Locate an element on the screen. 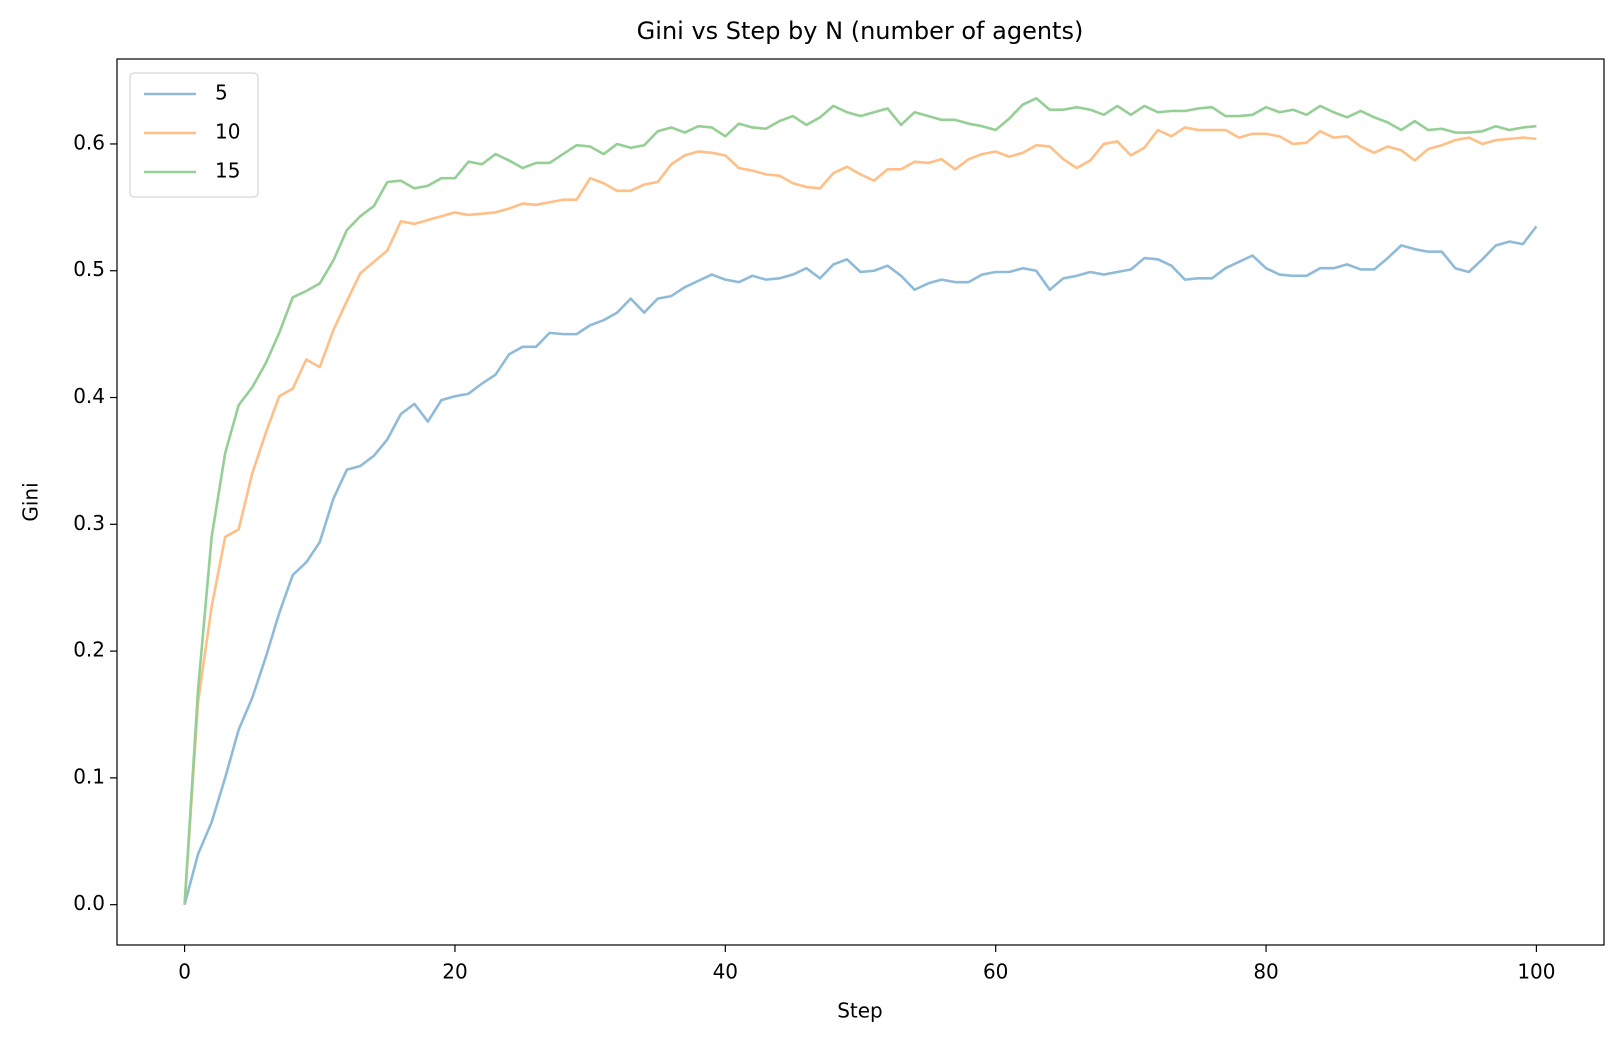 Image resolution: width=1624 pixels, height=1046 pixels. y-tick-label: 0.0 is located at coordinates (89, 903).